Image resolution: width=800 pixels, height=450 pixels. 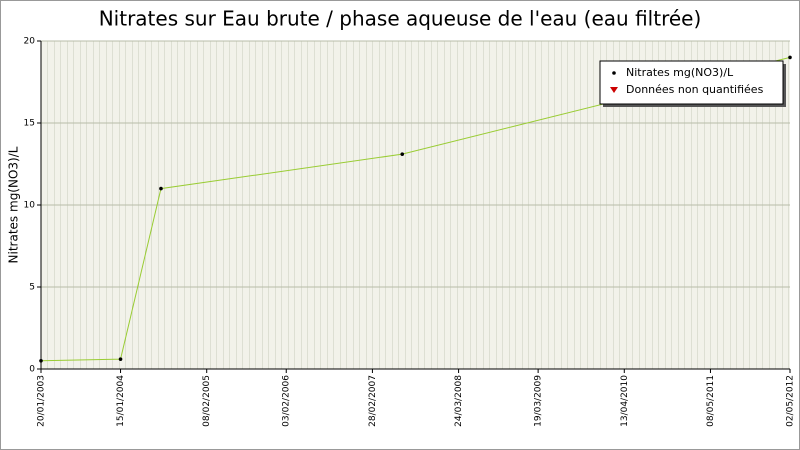 What do you see at coordinates (287, 401) in the screenshot?
I see `x-tick-label: 03/02/2006` at bounding box center [287, 401].